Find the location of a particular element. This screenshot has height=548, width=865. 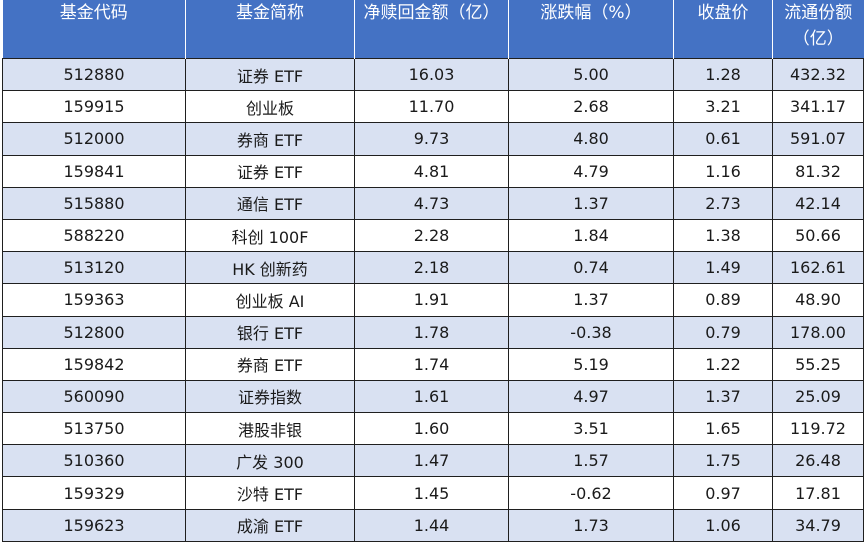

cell-fund-code: 512800 is located at coordinates (94, 332).